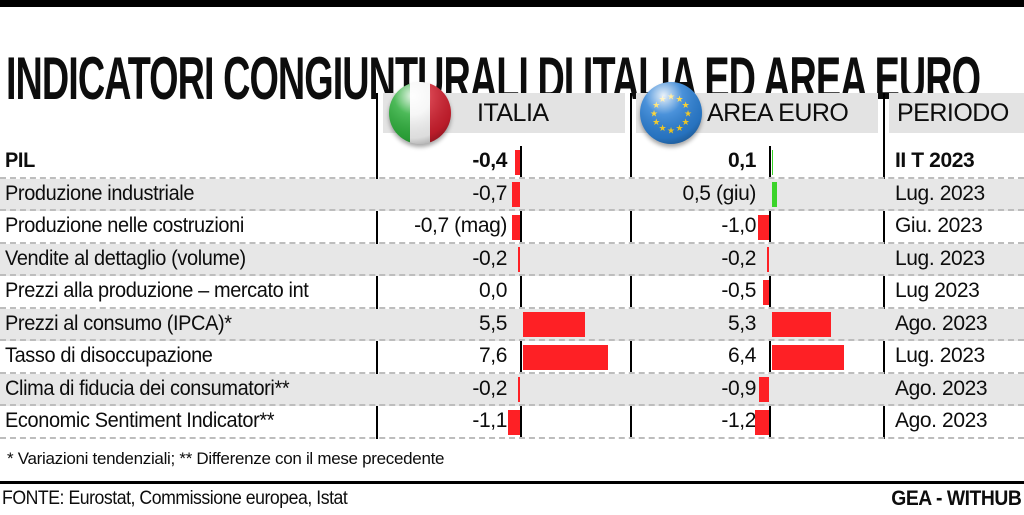  What do you see at coordinates (493, 356) in the screenshot?
I see `italia-value: 7,6` at bounding box center [493, 356].